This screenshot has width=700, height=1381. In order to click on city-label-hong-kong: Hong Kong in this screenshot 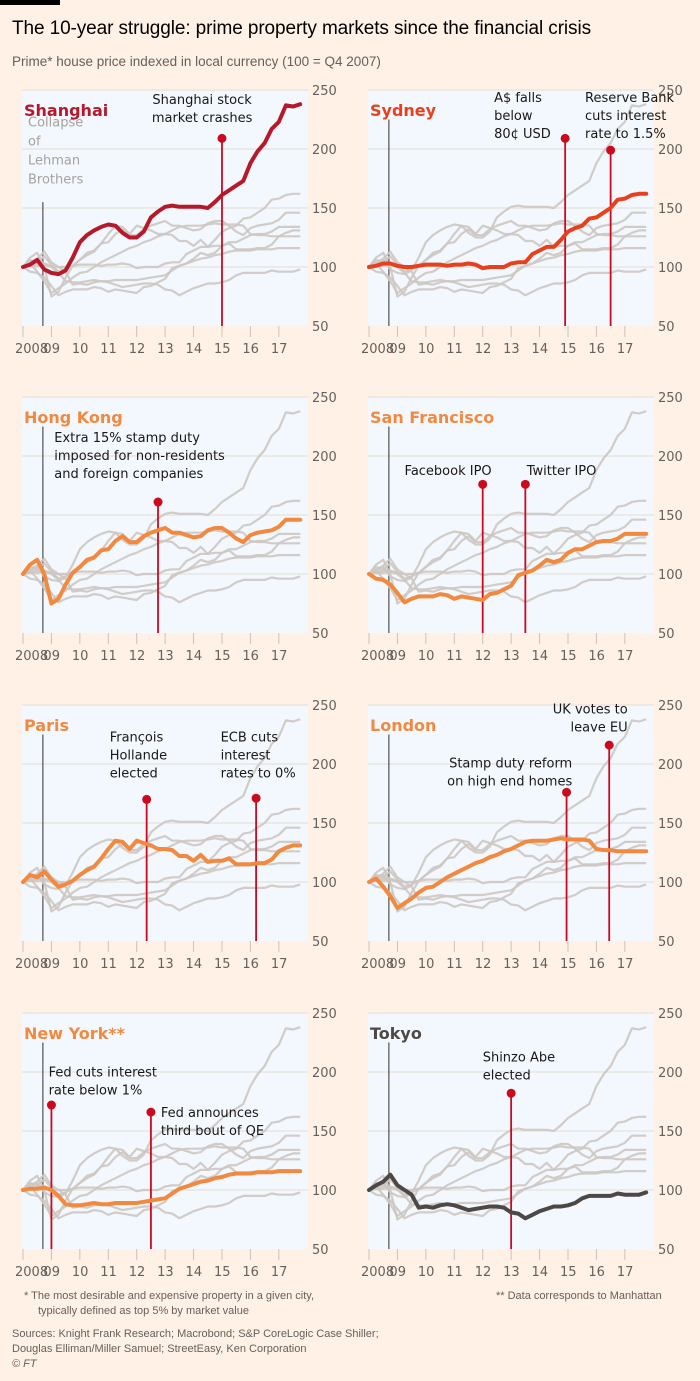, I will do `click(73, 417)`.